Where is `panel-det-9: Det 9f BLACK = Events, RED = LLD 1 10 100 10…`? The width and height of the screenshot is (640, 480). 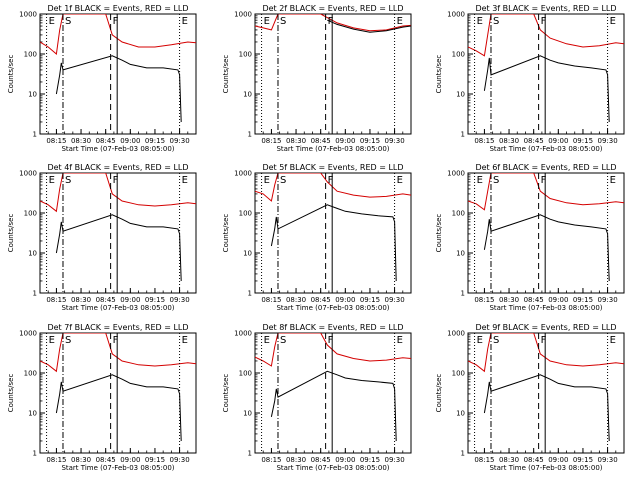
panel-det-9: Det 9f BLACK = Events, RED = LLD 1 10 100 10… is located at coordinates (530, 397).